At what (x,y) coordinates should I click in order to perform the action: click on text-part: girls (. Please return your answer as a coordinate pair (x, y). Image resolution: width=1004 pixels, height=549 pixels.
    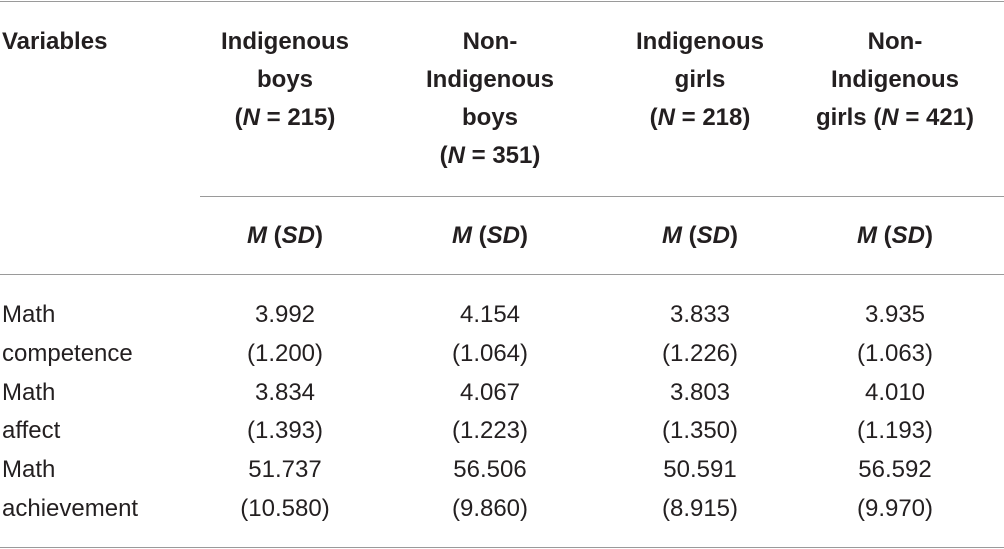
    Looking at the image, I should click on (848, 117).